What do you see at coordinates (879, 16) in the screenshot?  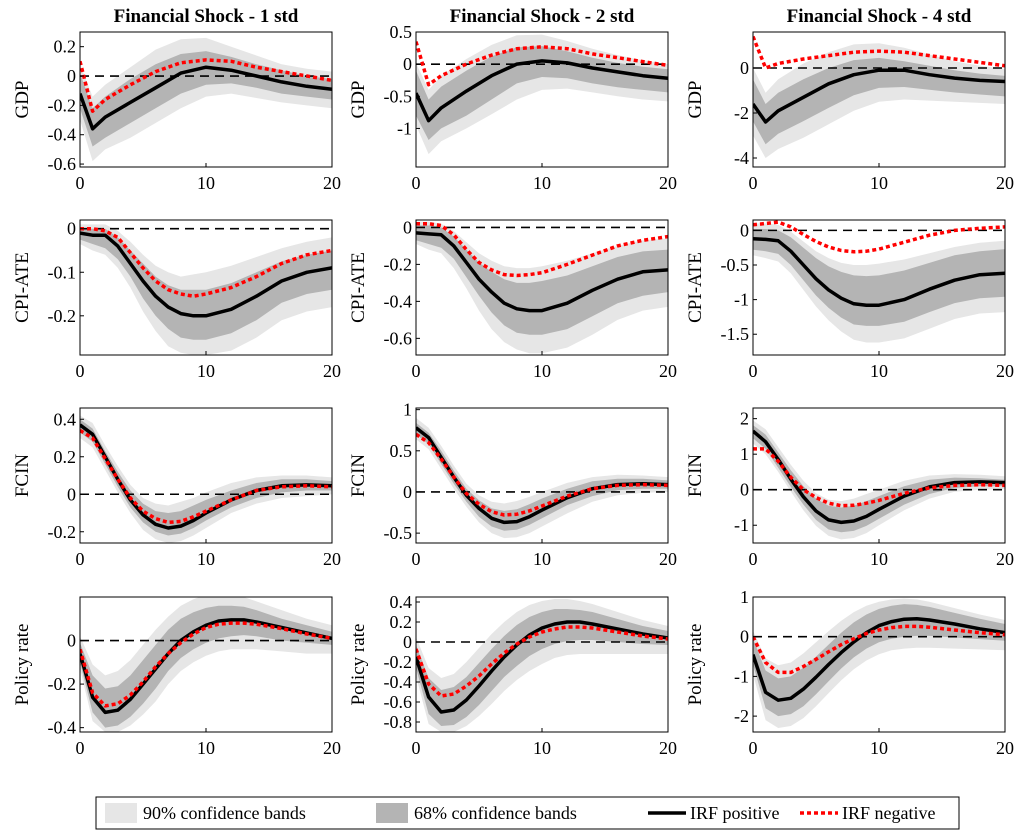 I see `panel-title: Financial Shock - 4 std` at bounding box center [879, 16].